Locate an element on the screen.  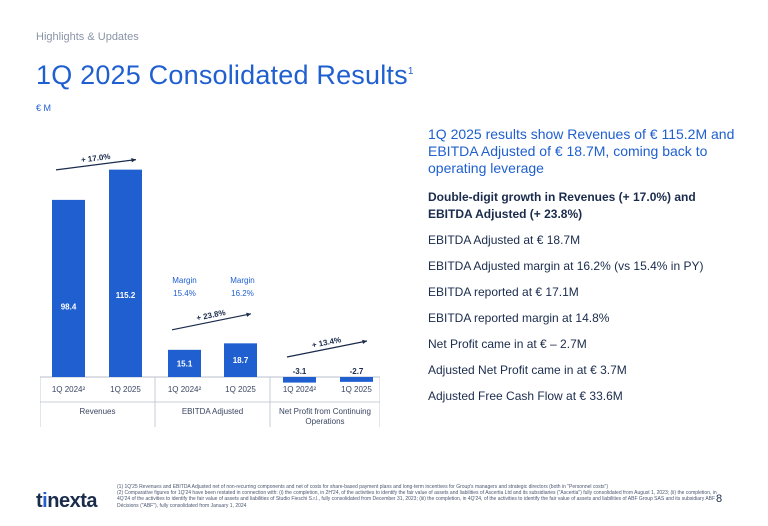
data-label: 98.4 is located at coordinates (69, 307).